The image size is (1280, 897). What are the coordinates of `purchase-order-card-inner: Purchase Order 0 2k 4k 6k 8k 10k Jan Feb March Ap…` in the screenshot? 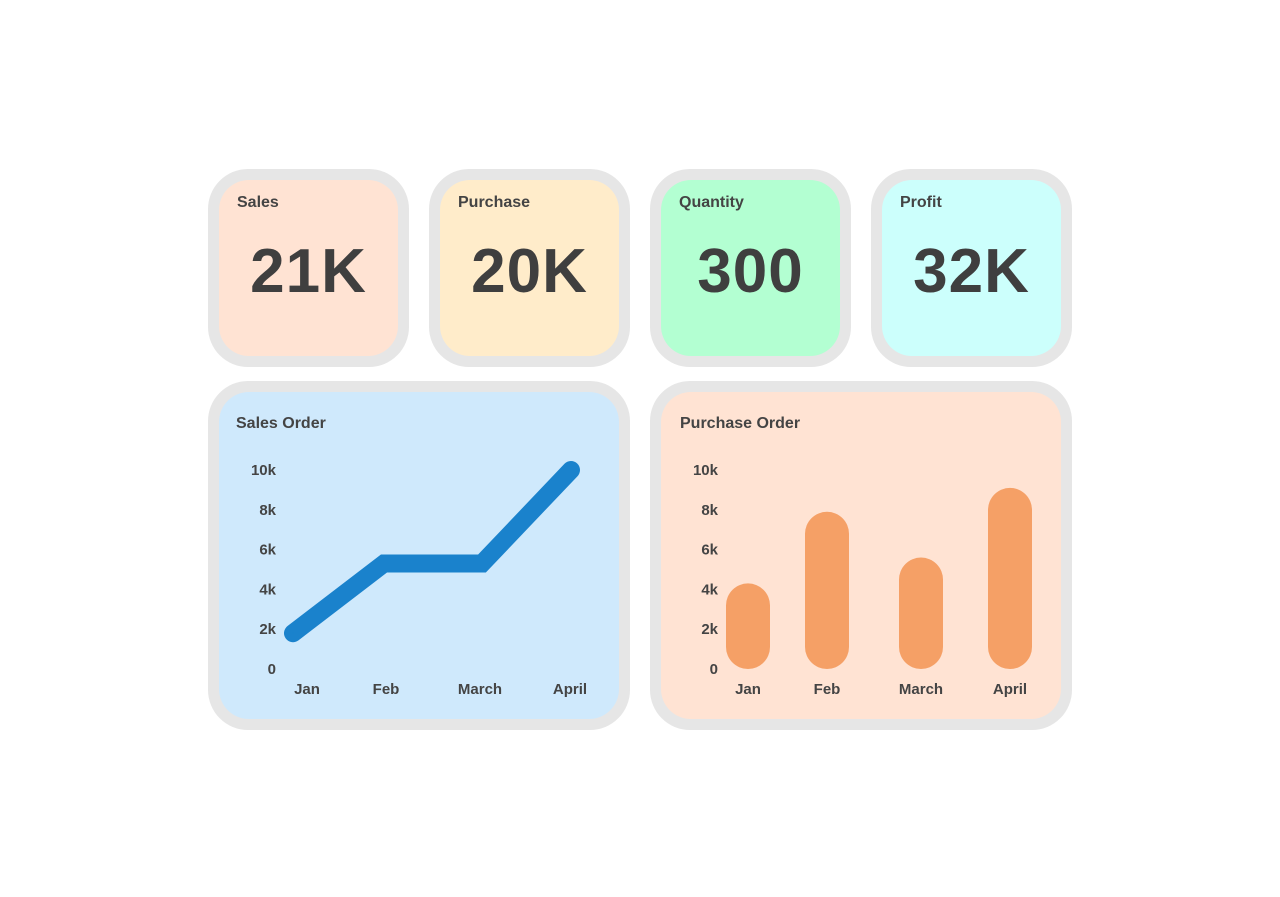 It's located at (861, 555).